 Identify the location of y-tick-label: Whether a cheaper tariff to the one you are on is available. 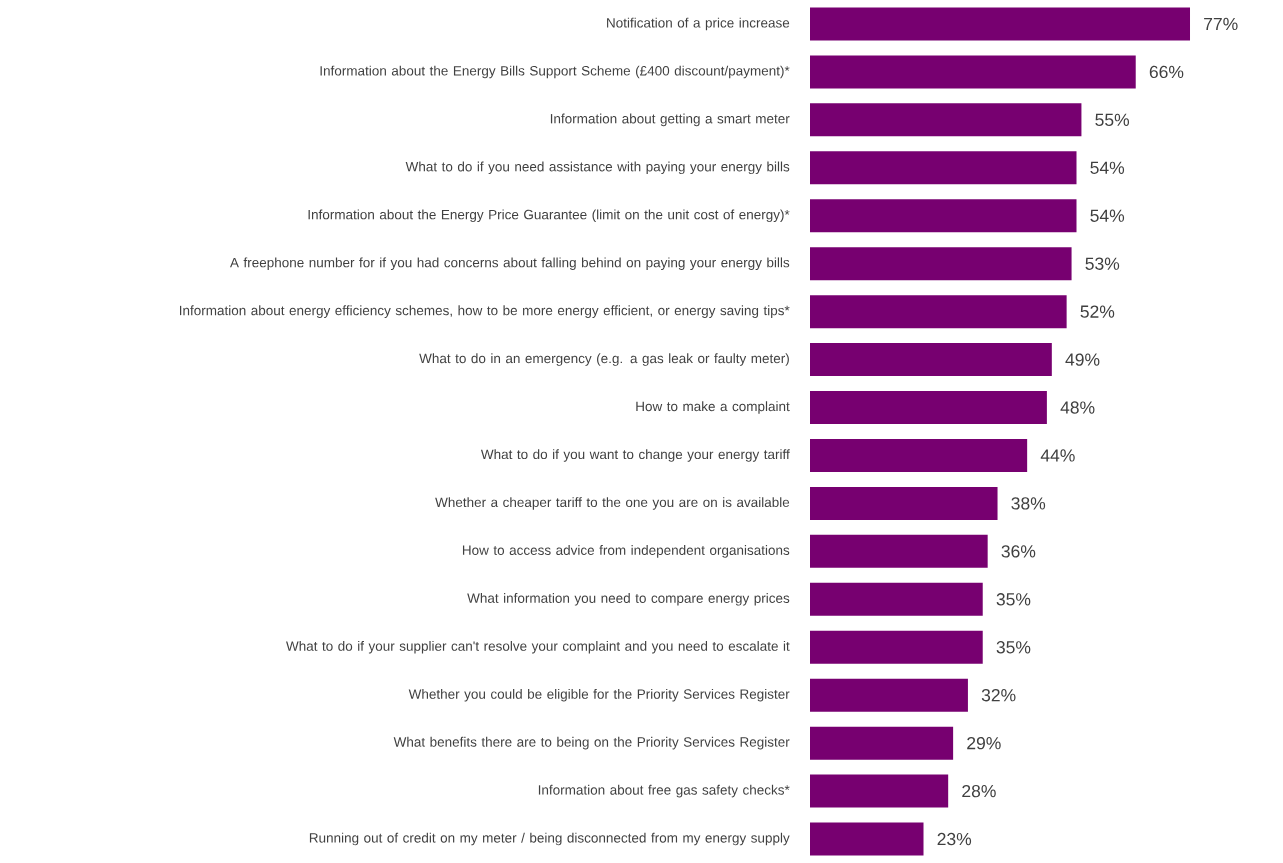
(612, 503).